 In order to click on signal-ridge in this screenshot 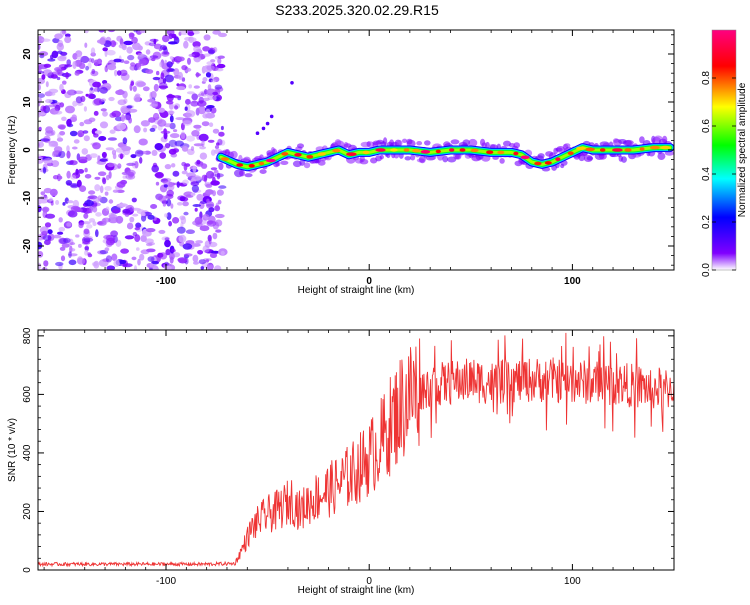, I will do `click(445, 129)`.